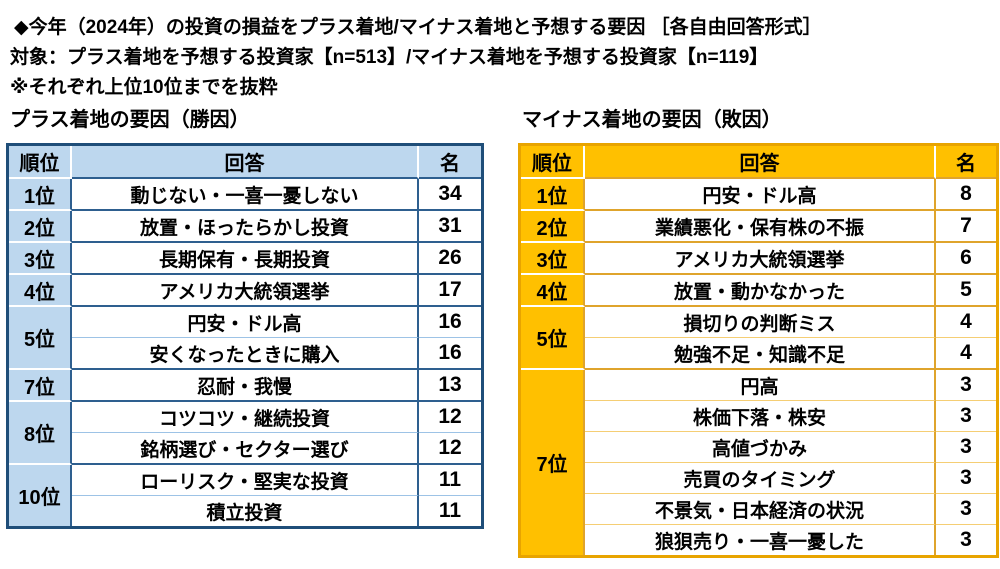 Image resolution: width=1000 pixels, height=569 pixels. What do you see at coordinates (966, 195) in the screenshot?
I see `count-cell: 8` at bounding box center [966, 195].